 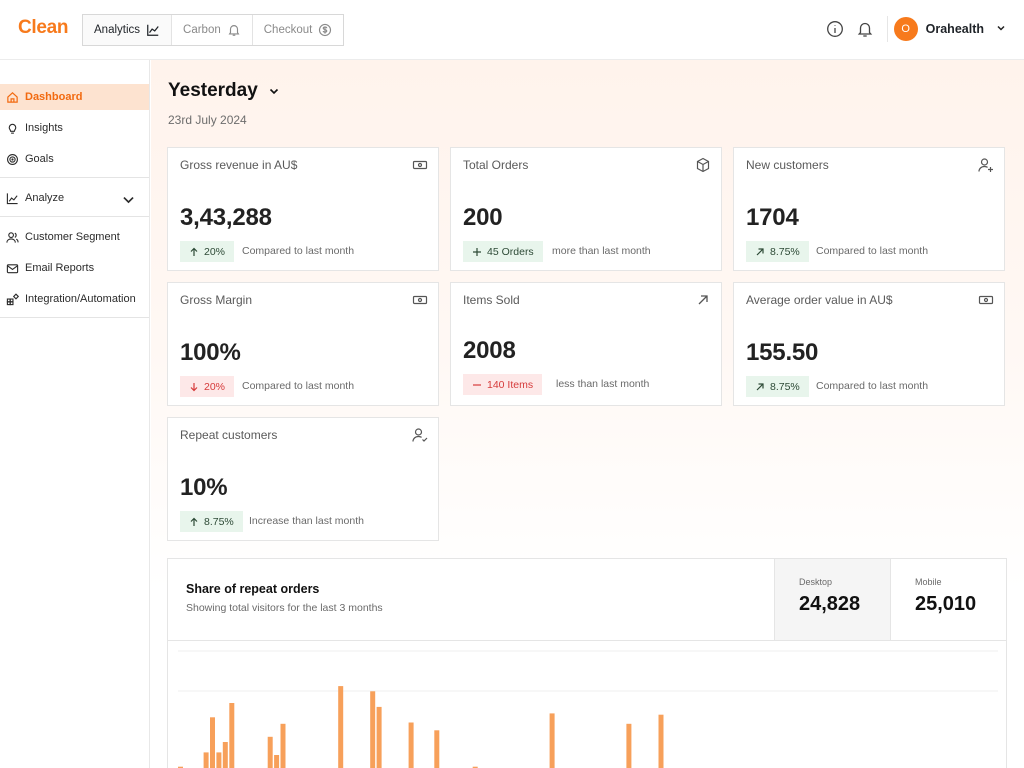 What do you see at coordinates (44, 128) in the screenshot?
I see `sidebar-item-label: Insights` at bounding box center [44, 128].